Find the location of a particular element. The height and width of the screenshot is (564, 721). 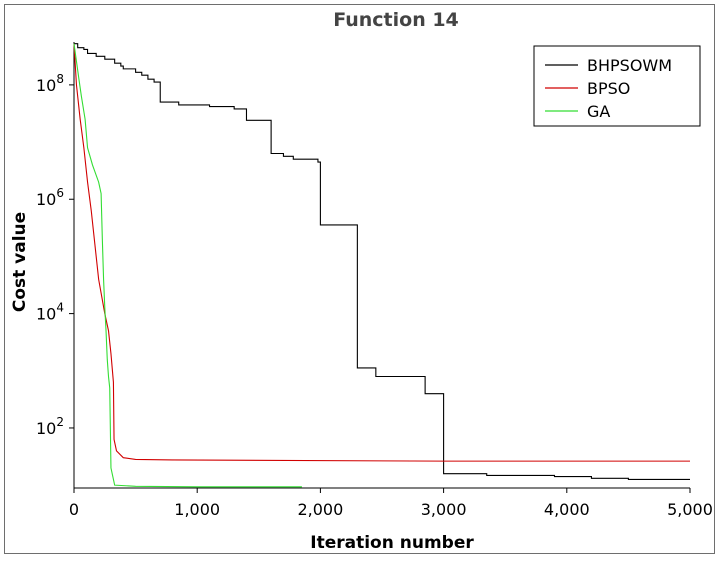

y-tick-exponent: 4 is located at coordinates (60, 308).